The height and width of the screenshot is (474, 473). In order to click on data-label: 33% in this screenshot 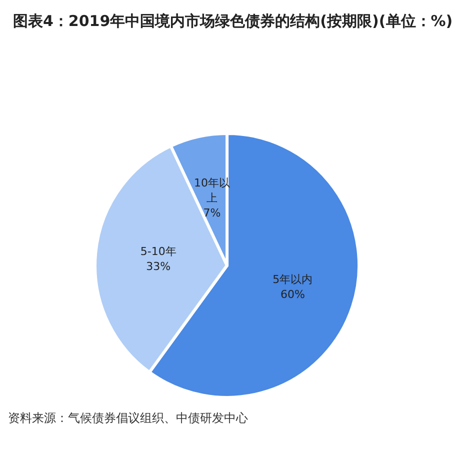, I will do `click(158, 266)`.